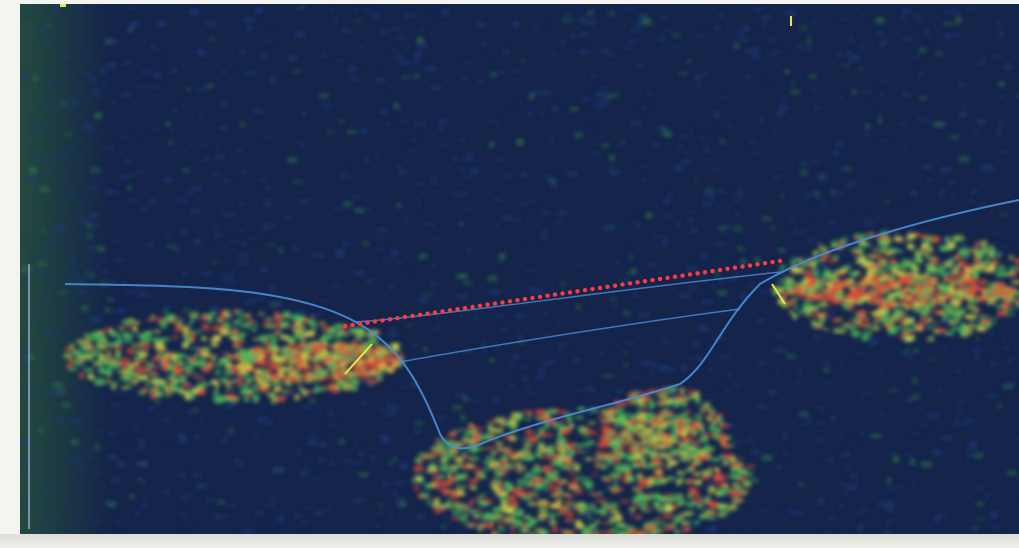  What do you see at coordinates (29, 396) in the screenshot?
I see `left-scale-bar-icon` at bounding box center [29, 396].